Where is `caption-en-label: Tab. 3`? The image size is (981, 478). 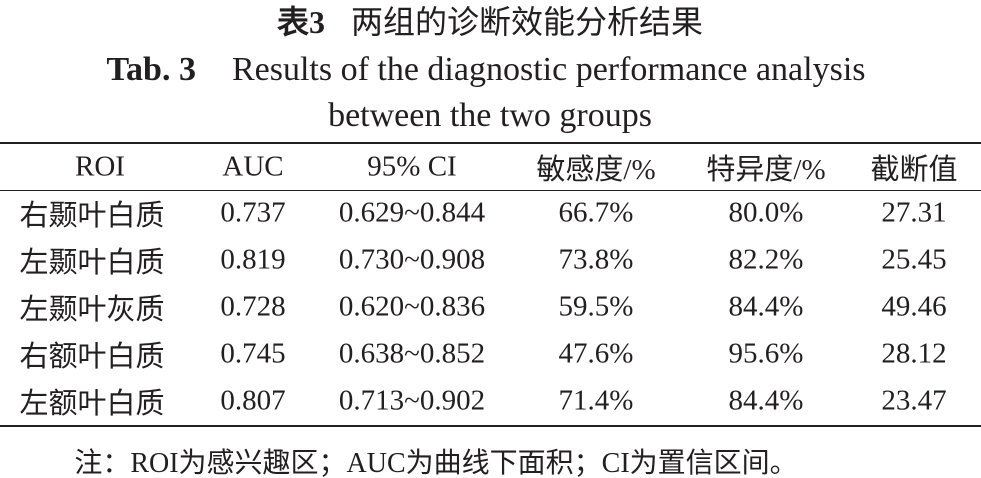 caption-en-label: Tab. 3 is located at coordinates (151, 69).